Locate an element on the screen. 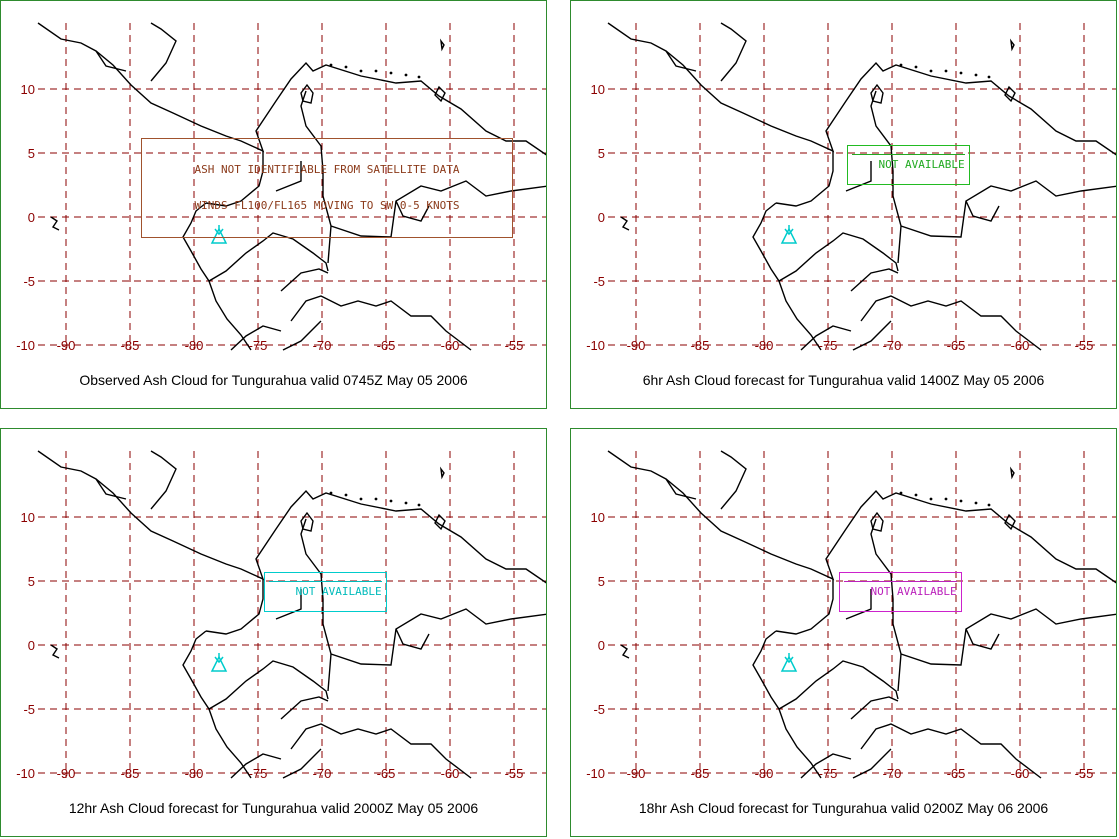 Image resolution: width=1119 pixels, height=839 pixels. not-available-note: NOT AVAILABLE is located at coordinates (908, 165).